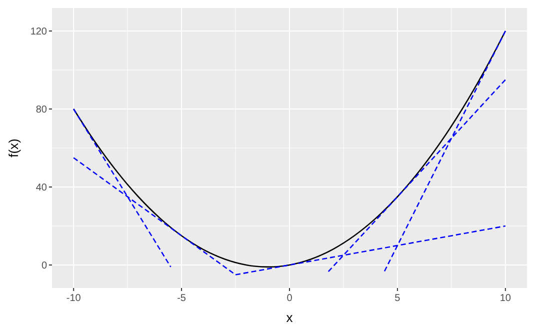 This screenshot has height=330, width=534. Describe the element at coordinates (44, 266) in the screenshot. I see `y-tick-label: 0` at that location.